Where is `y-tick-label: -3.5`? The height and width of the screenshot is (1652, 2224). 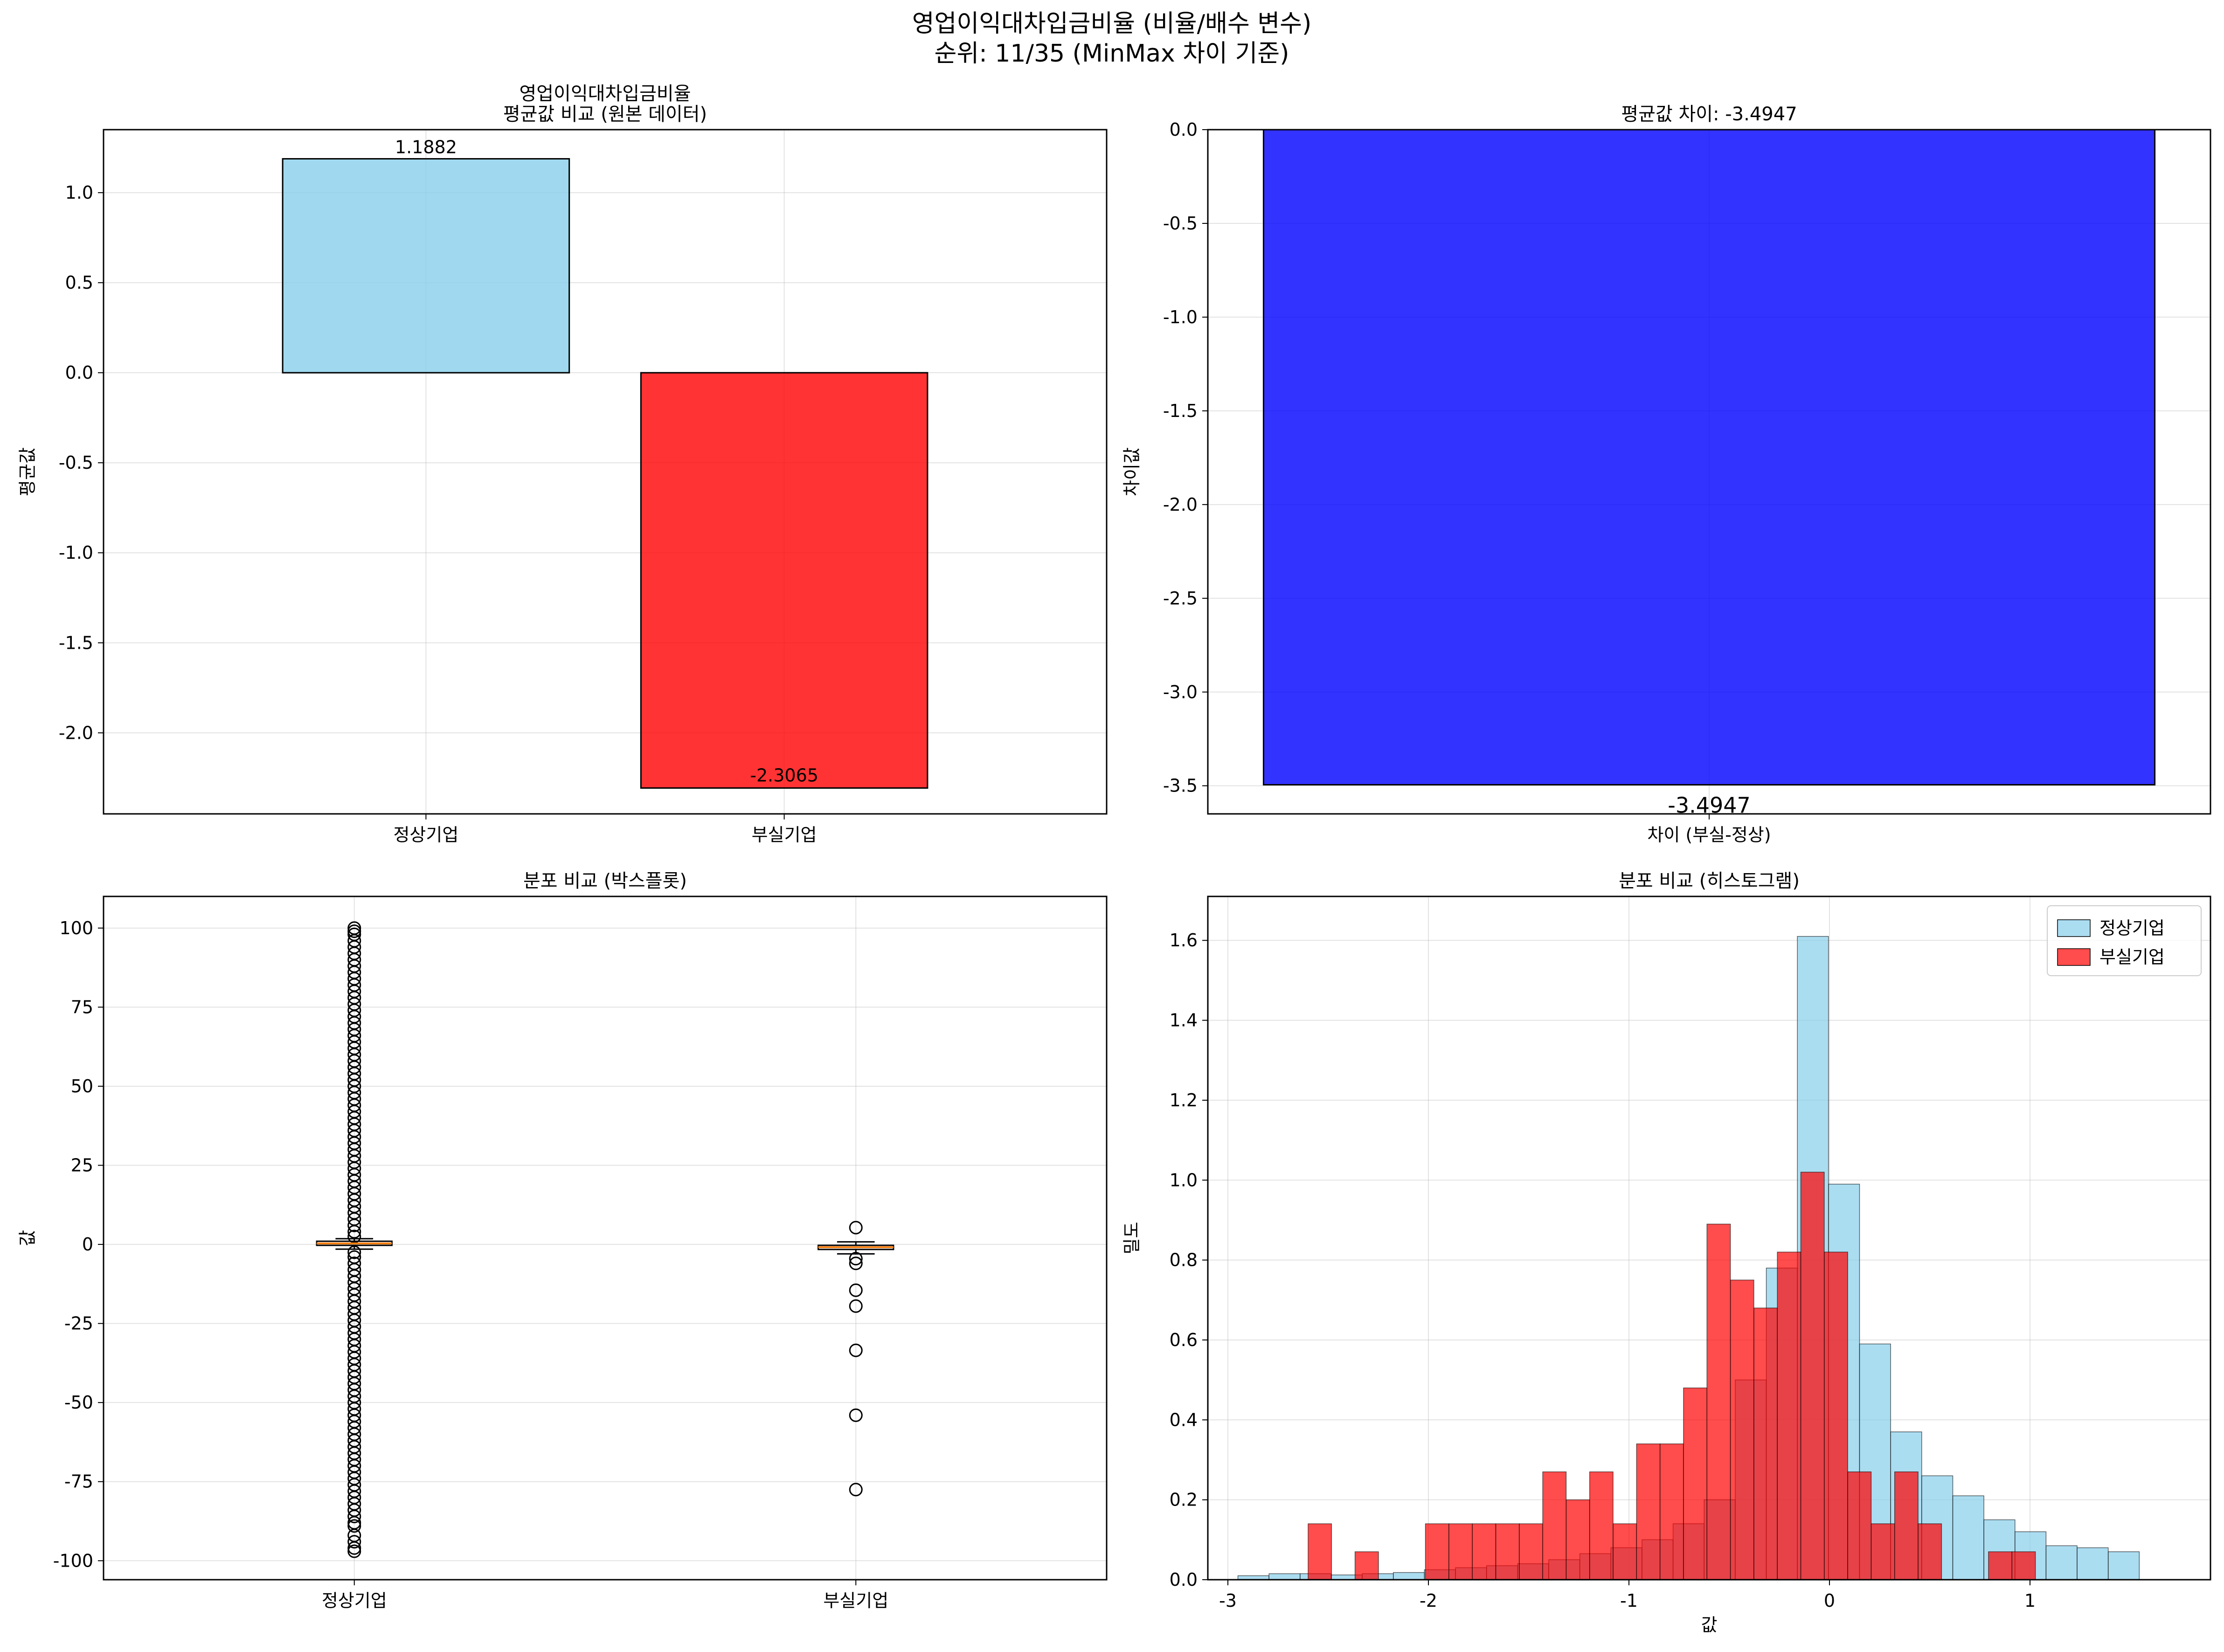 y-tick-label: -3.5 is located at coordinates (1180, 786).